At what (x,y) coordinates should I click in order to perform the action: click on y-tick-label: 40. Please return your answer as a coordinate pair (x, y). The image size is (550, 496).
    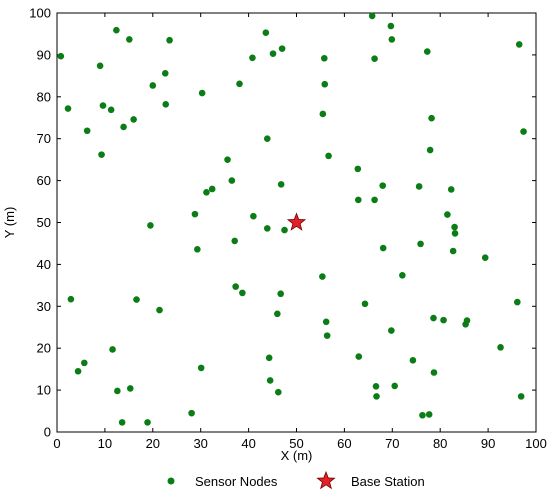
    Looking at the image, I should click on (44, 264).